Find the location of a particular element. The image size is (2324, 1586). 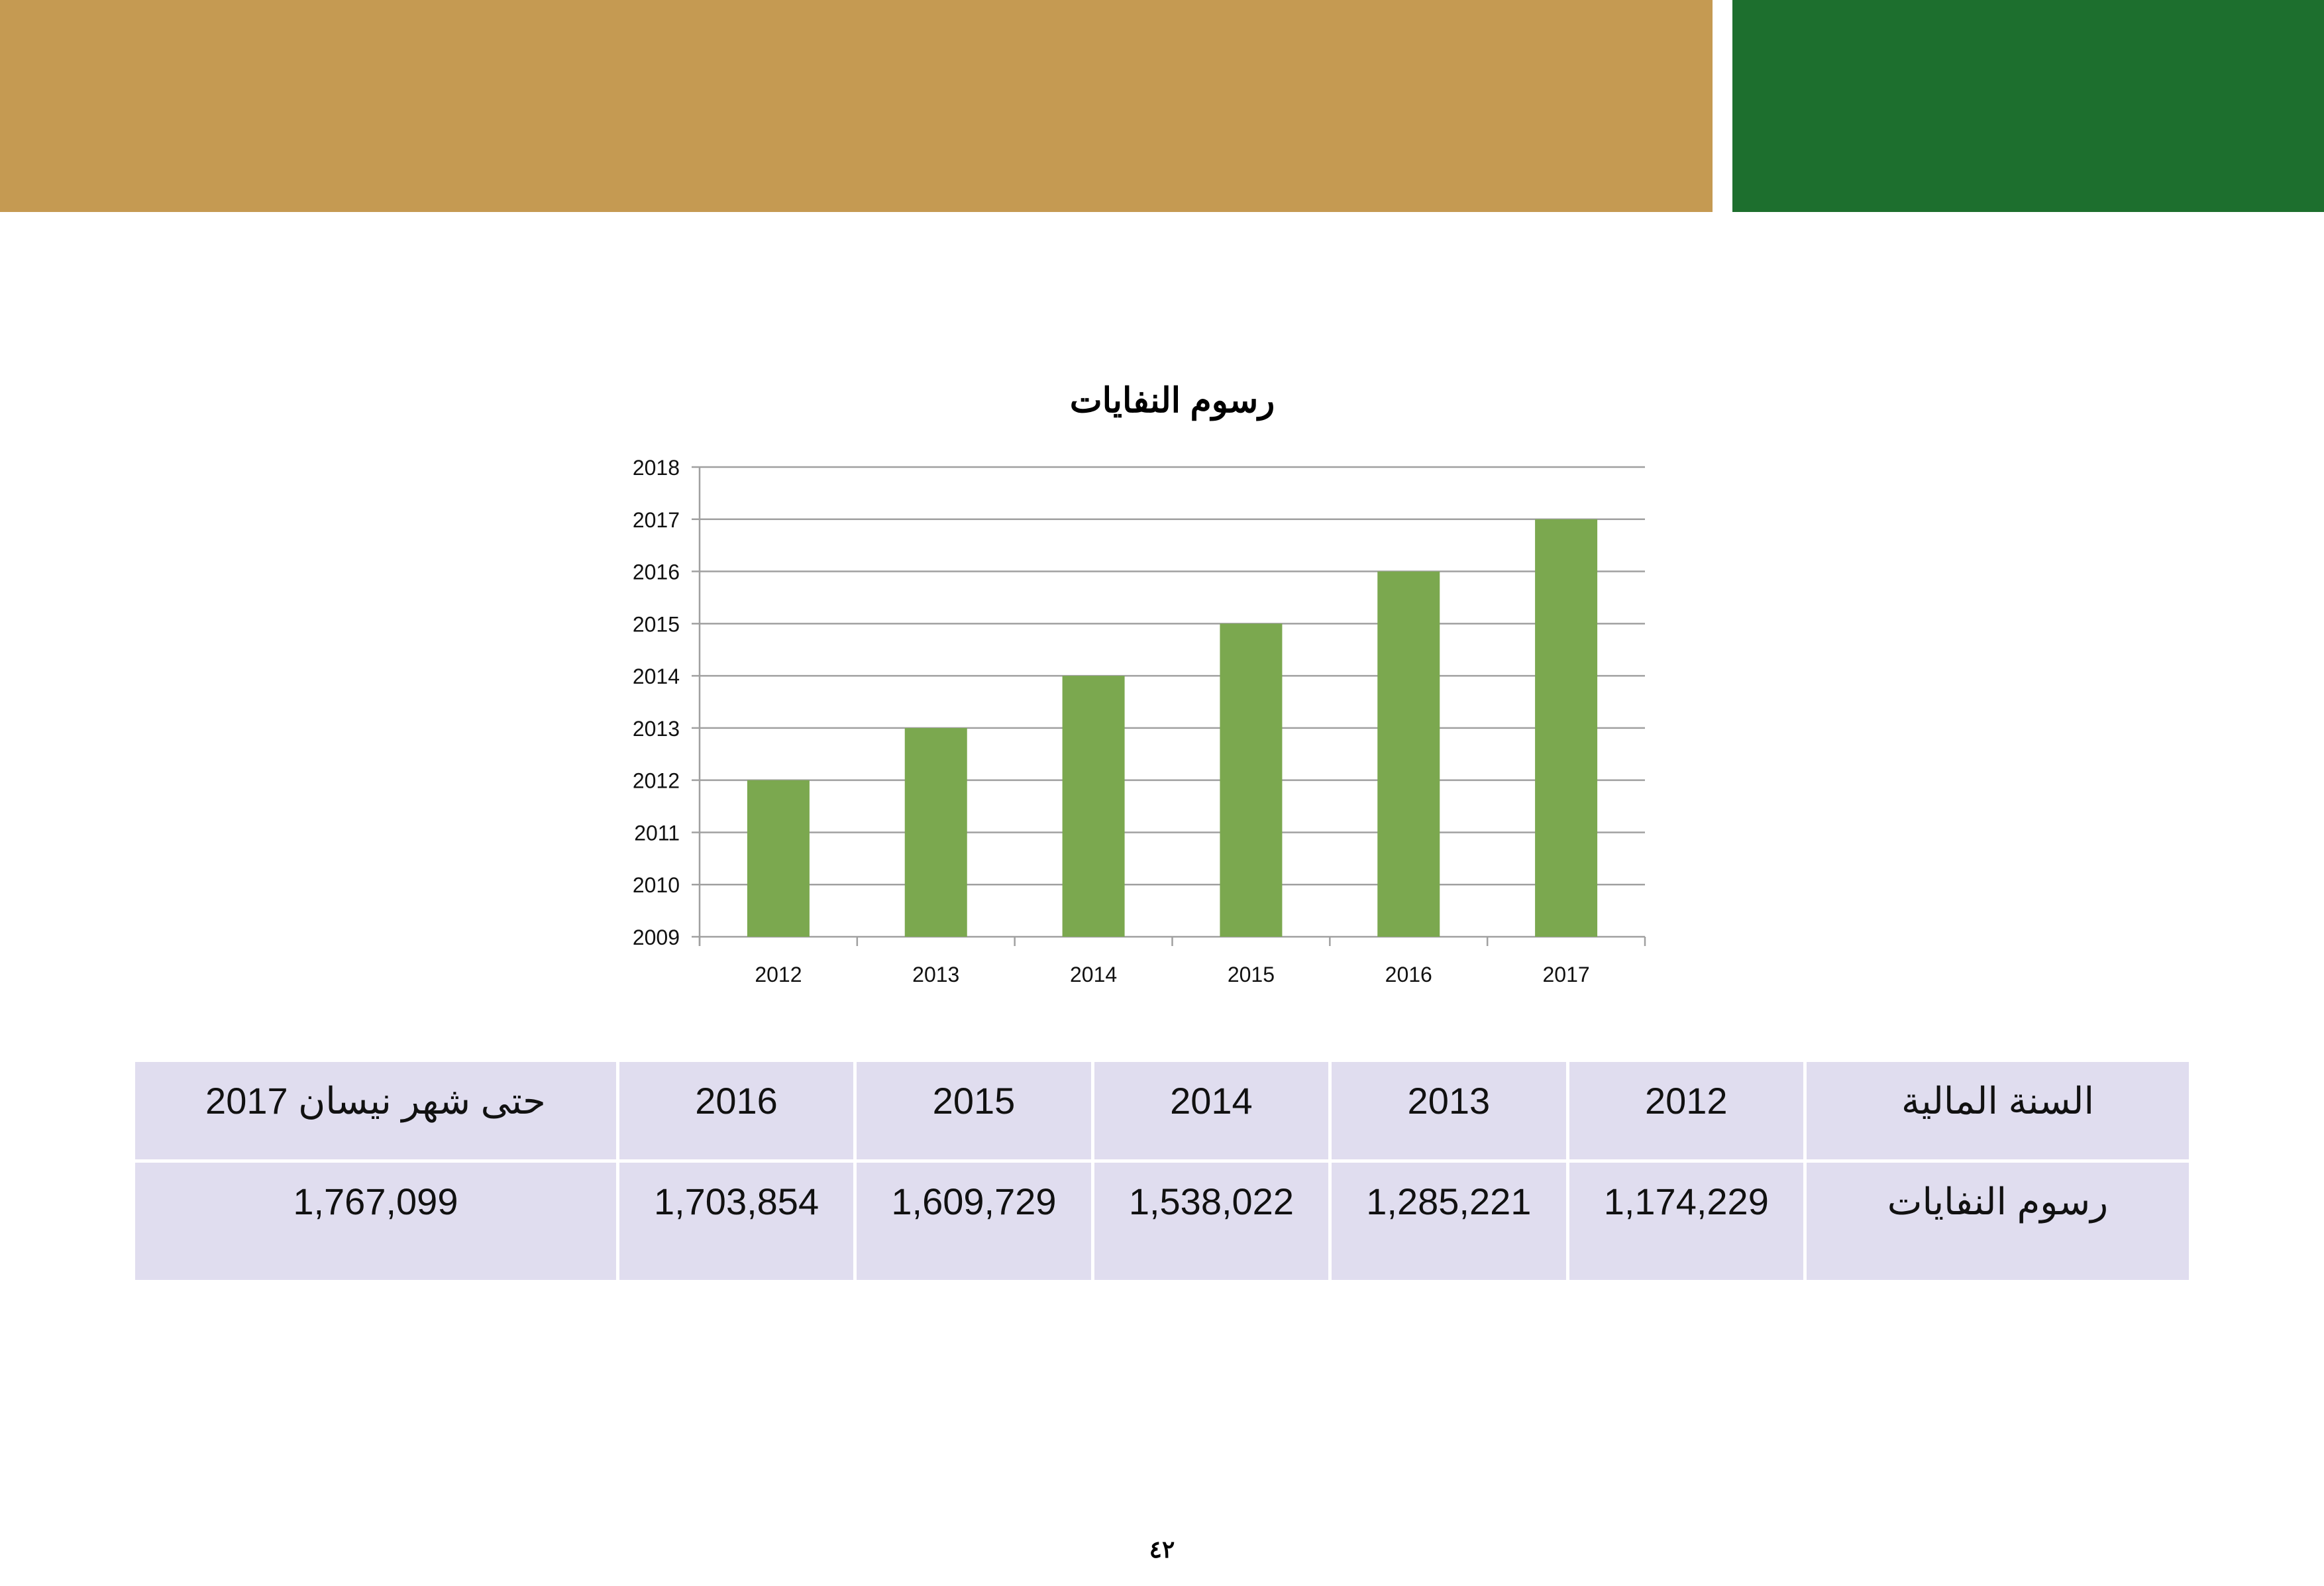

y-tick-label: 2009 is located at coordinates (656, 937).